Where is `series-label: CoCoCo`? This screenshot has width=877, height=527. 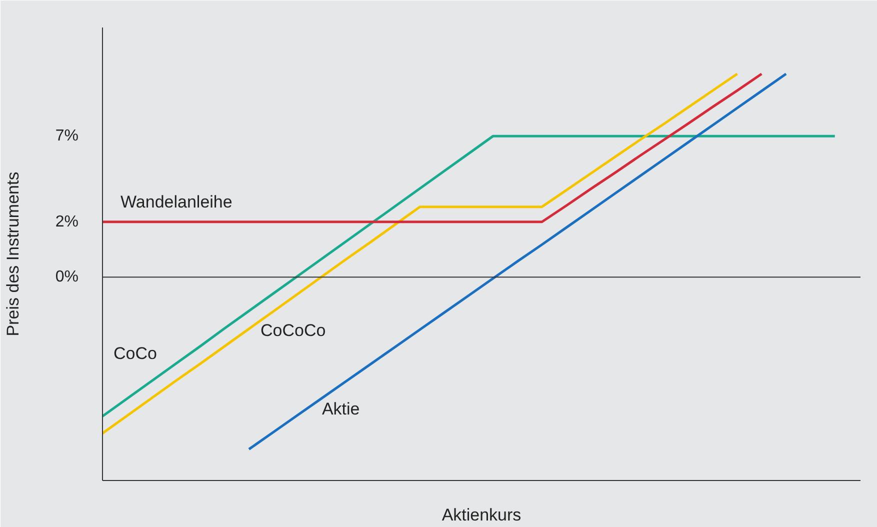
series-label: CoCoCo is located at coordinates (293, 330).